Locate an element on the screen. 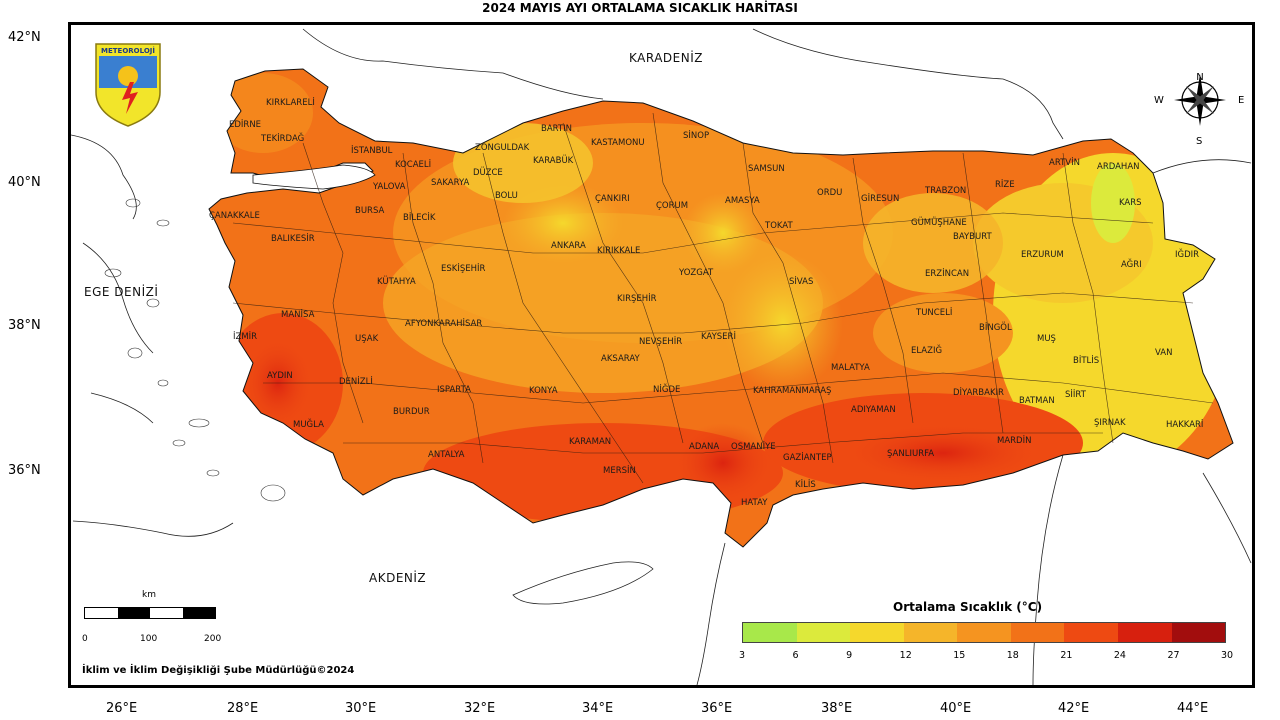 This screenshot has width=1280, height=720. city-label: MERSİN is located at coordinates (619, 470).